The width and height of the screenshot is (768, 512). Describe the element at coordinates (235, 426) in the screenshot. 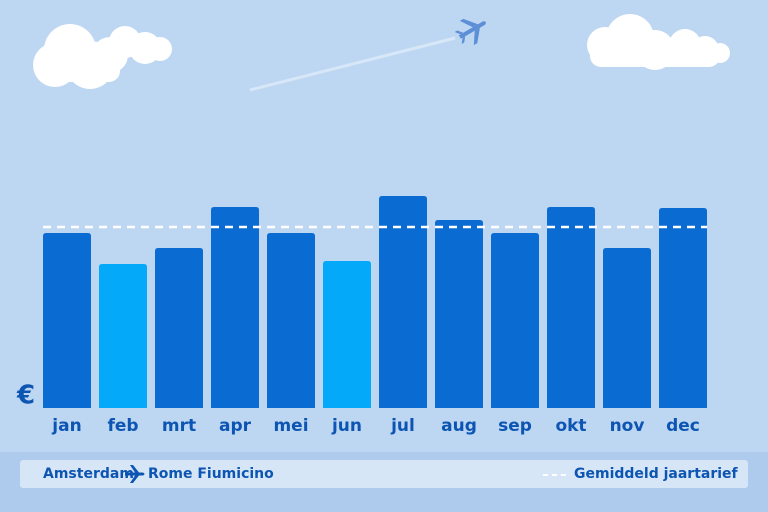

I see `x-tick-label: apr` at that location.